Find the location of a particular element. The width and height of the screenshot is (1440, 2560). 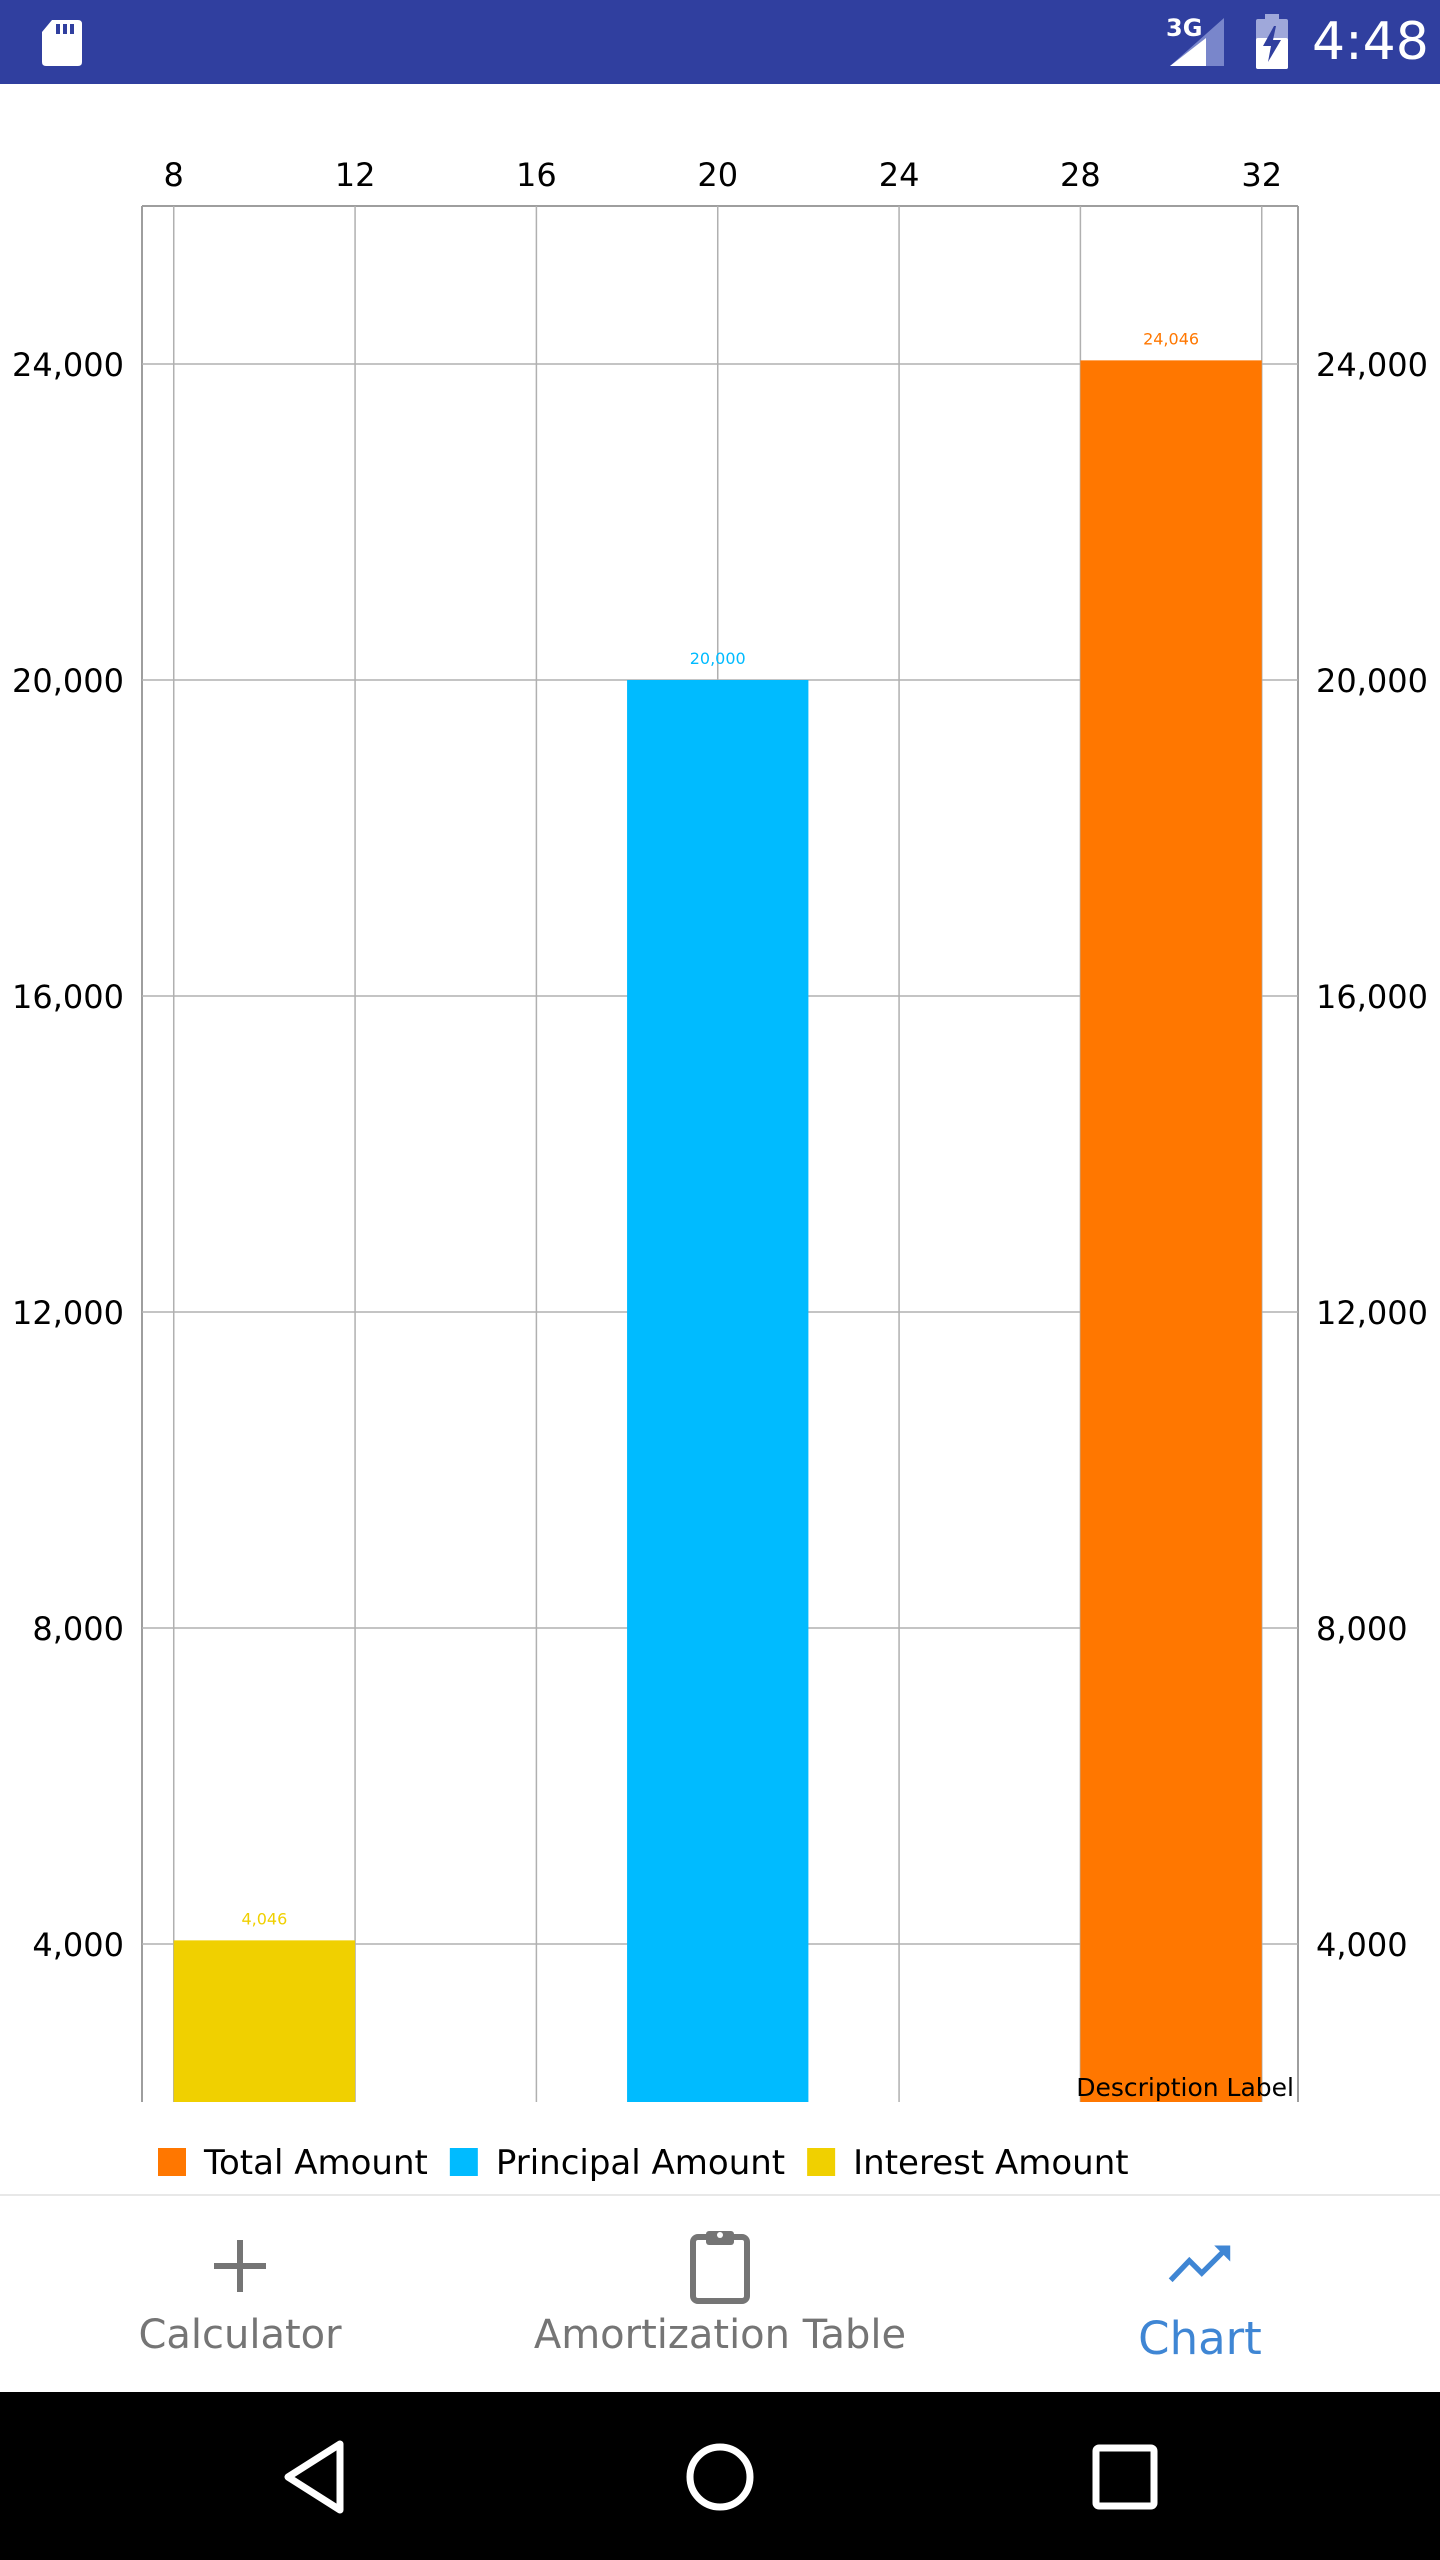

y-tick-label-right: 24,000 is located at coordinates (1372, 365).